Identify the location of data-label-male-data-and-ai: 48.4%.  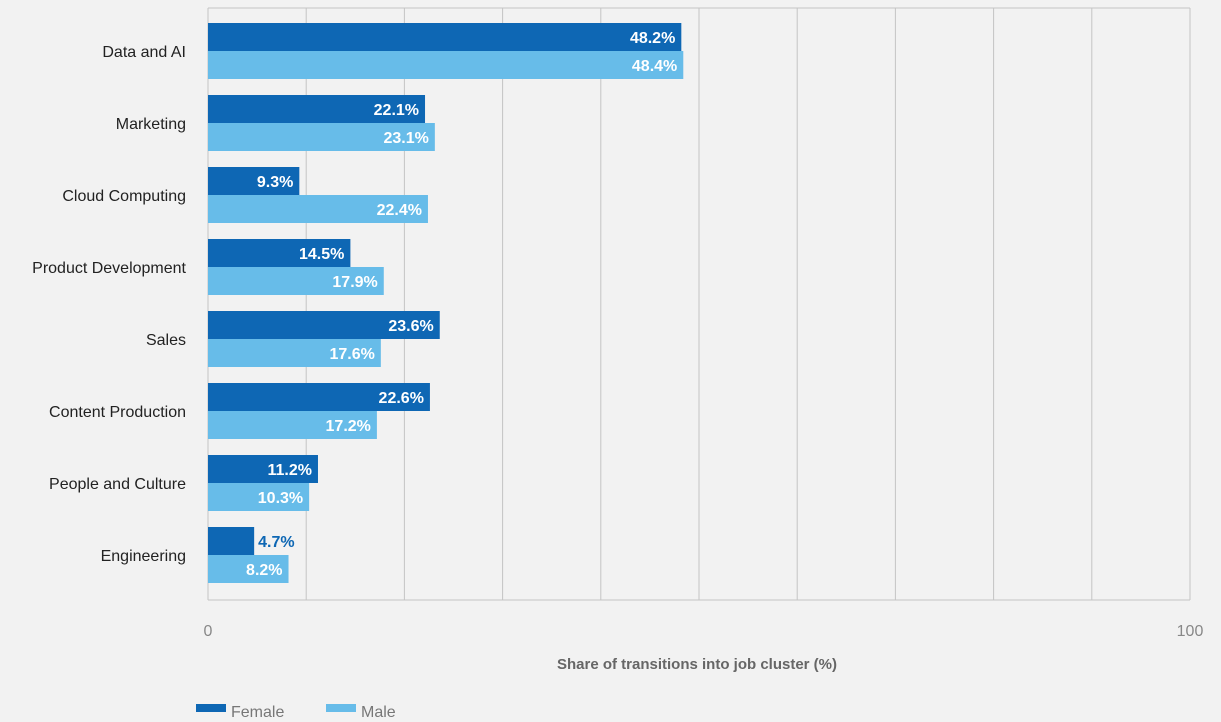
(654, 66).